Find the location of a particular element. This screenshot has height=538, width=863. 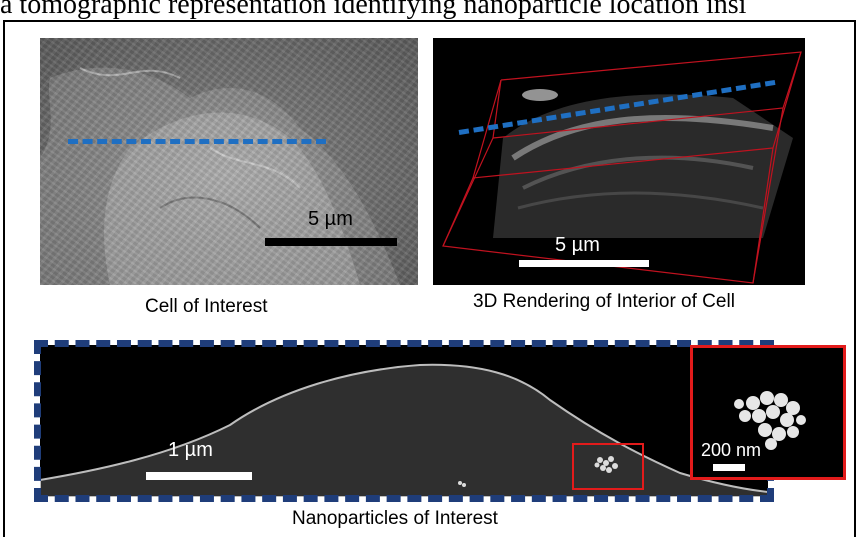

nano-caption: Nanoparticles of Interest is located at coordinates (395, 518).